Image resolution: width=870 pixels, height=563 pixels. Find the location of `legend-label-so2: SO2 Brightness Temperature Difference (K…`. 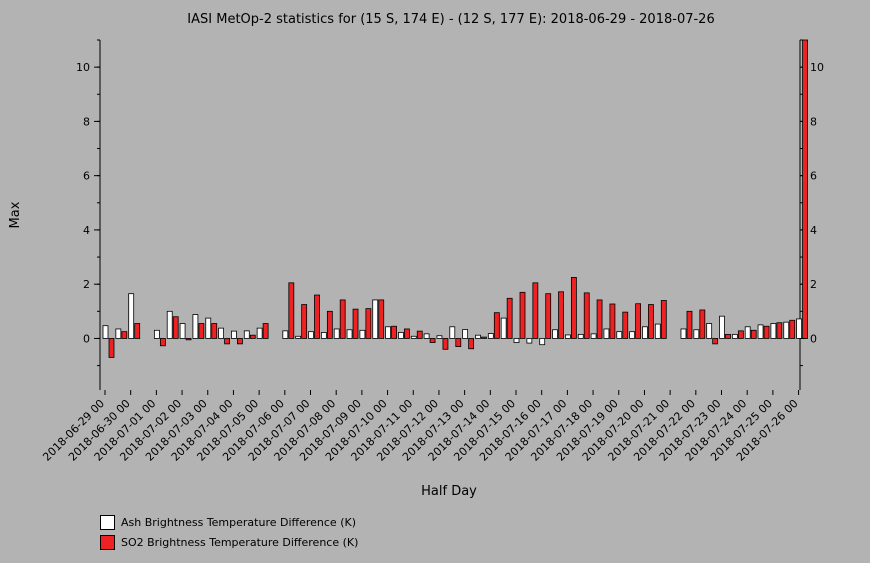

legend-label-so2: SO2 Brightness Temperature Difference (K… is located at coordinates (240, 542).